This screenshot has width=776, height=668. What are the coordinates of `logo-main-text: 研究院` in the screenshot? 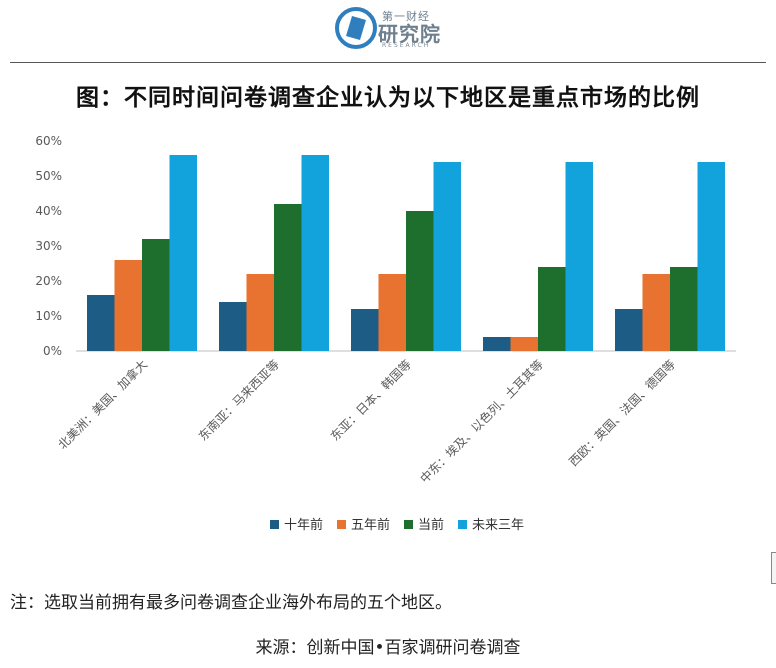 It's located at (409, 34).